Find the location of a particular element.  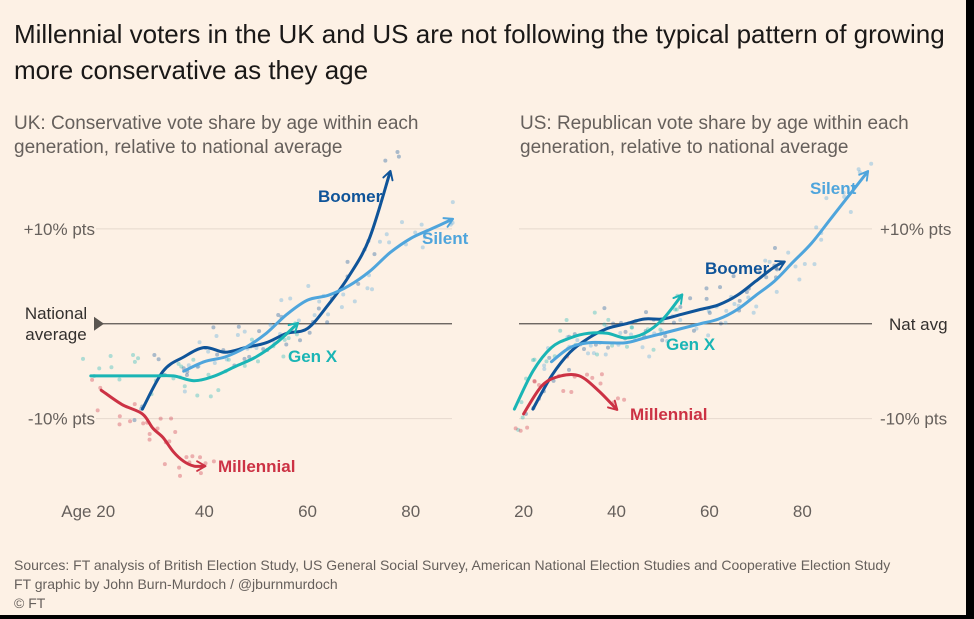

x-tick-label: 80 is located at coordinates (802, 511).